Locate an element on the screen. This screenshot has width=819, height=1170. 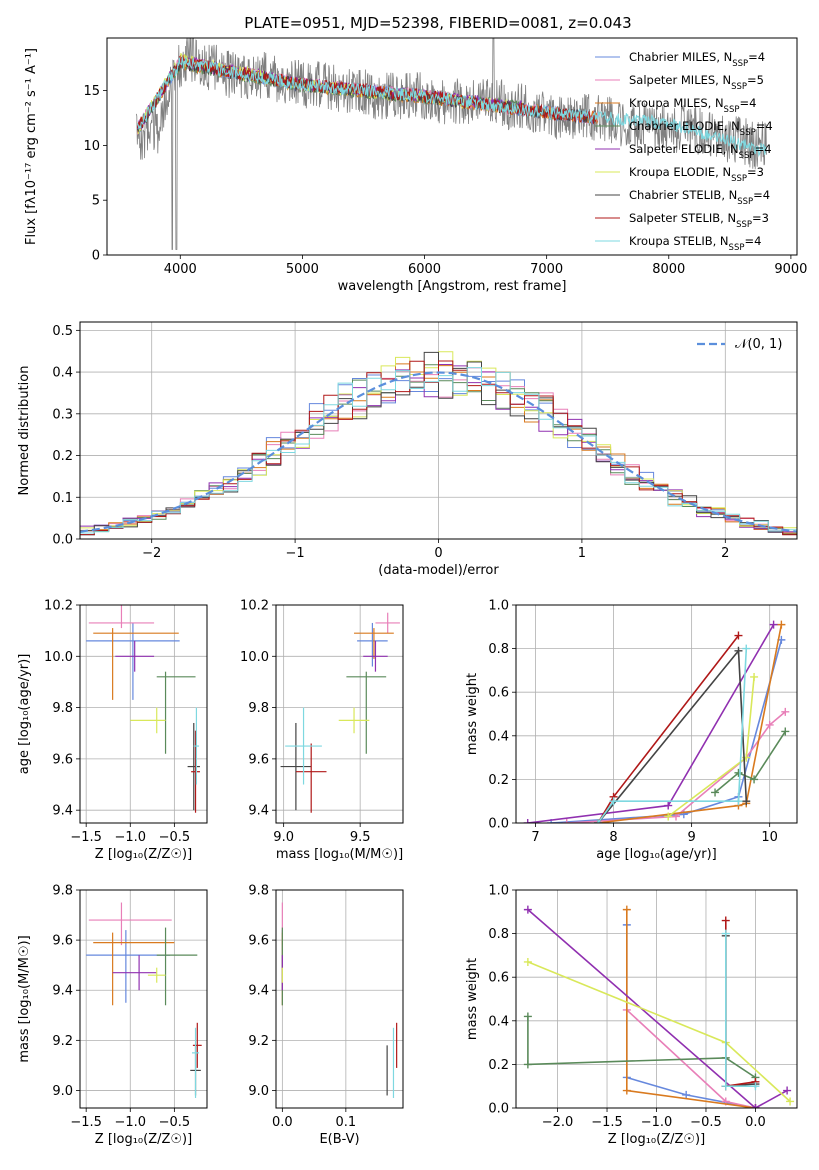
y-axis-label: Normed distribution is located at coordinates (24, 431).